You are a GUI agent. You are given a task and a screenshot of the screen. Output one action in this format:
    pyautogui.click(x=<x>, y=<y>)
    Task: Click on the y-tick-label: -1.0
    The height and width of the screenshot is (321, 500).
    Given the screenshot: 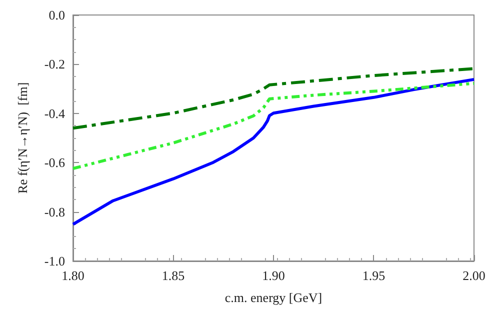 What is the action you would take?
    pyautogui.click(x=54, y=261)
    